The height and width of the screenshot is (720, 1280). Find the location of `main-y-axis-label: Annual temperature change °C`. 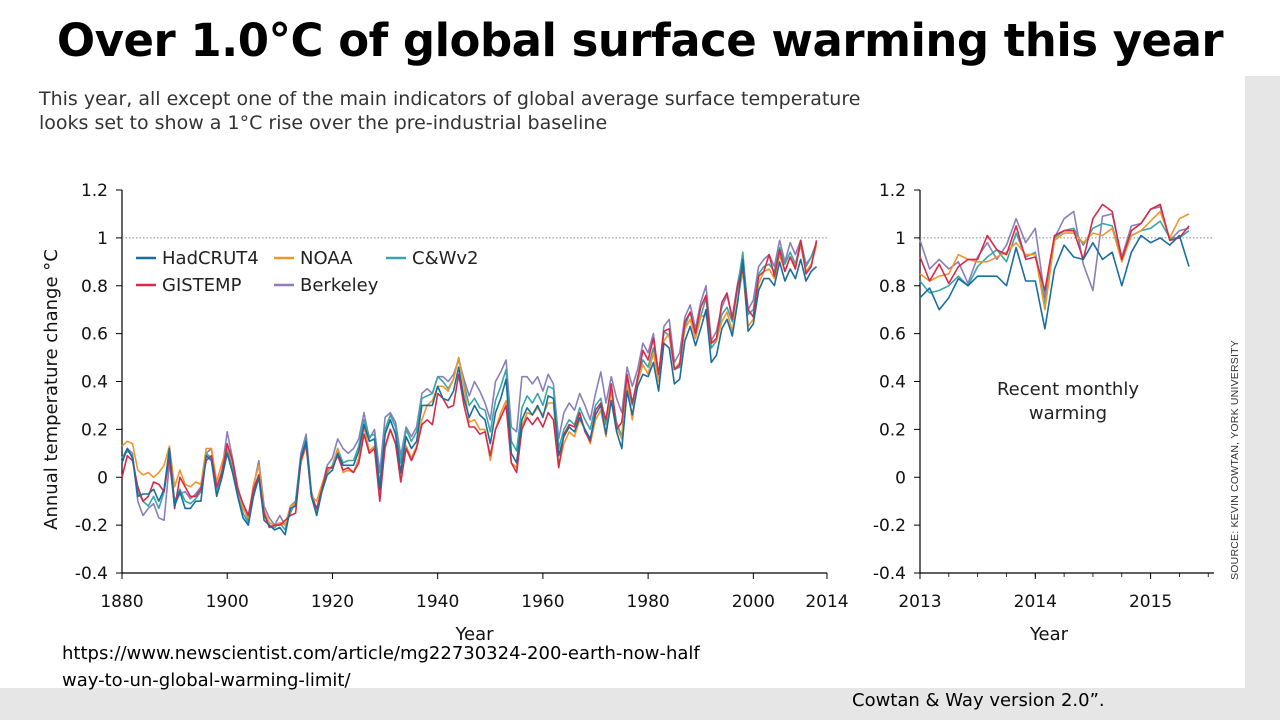

main-y-axis-label: Annual temperature change °C is located at coordinates (51, 389).